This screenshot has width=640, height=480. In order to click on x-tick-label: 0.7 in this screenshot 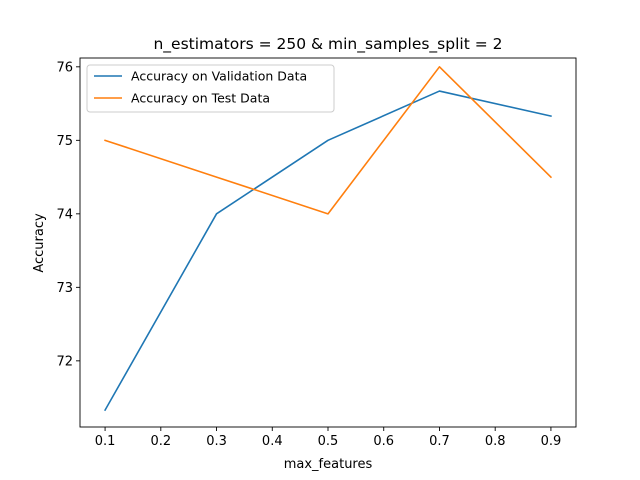, I will do `click(439, 441)`.